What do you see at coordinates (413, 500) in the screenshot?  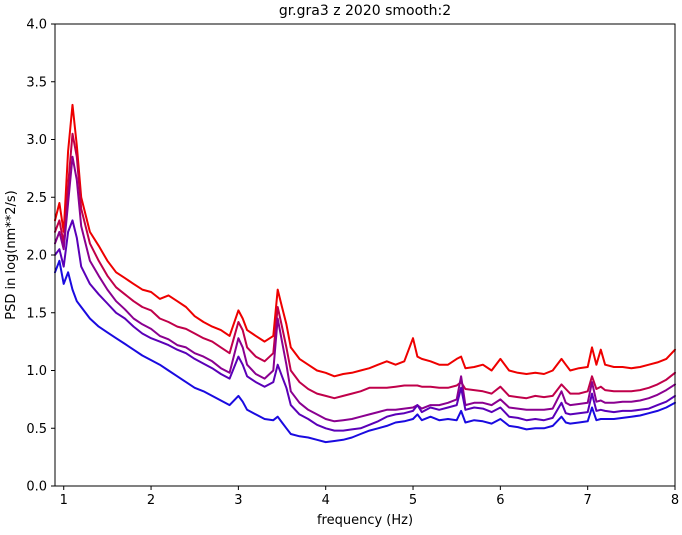 I see `x-tick-label: 5` at bounding box center [413, 500].